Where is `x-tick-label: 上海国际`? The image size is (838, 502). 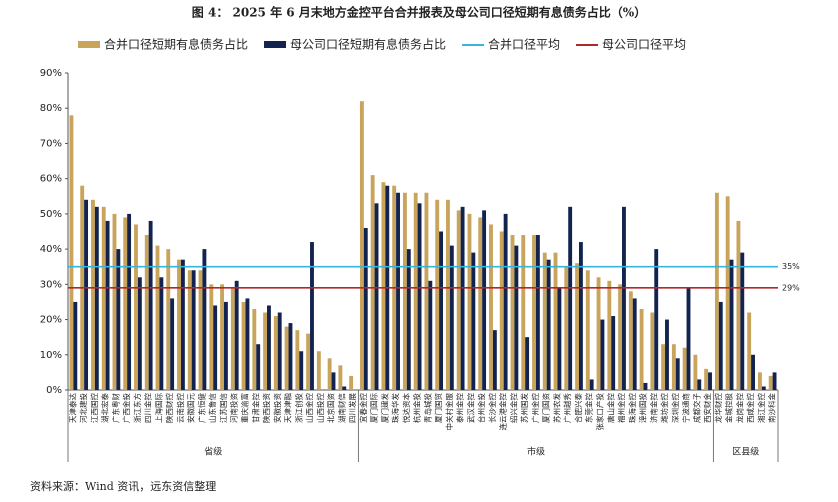
x-tick-label: 上海国际 is located at coordinates (158, 408).